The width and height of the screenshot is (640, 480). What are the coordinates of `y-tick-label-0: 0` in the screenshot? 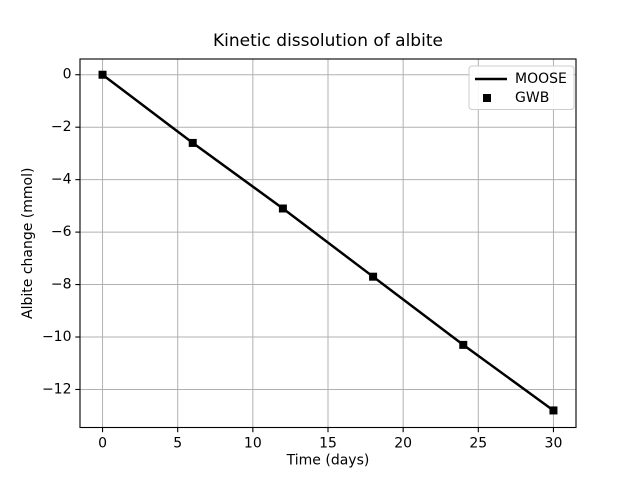 It's located at (67, 75).